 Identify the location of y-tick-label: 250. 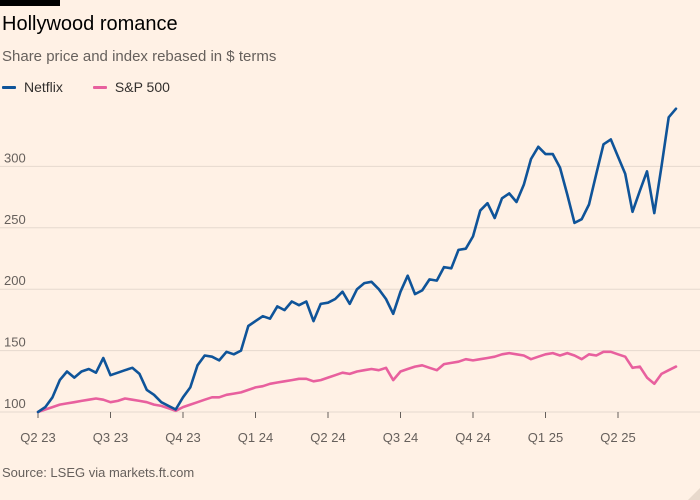
(15, 219).